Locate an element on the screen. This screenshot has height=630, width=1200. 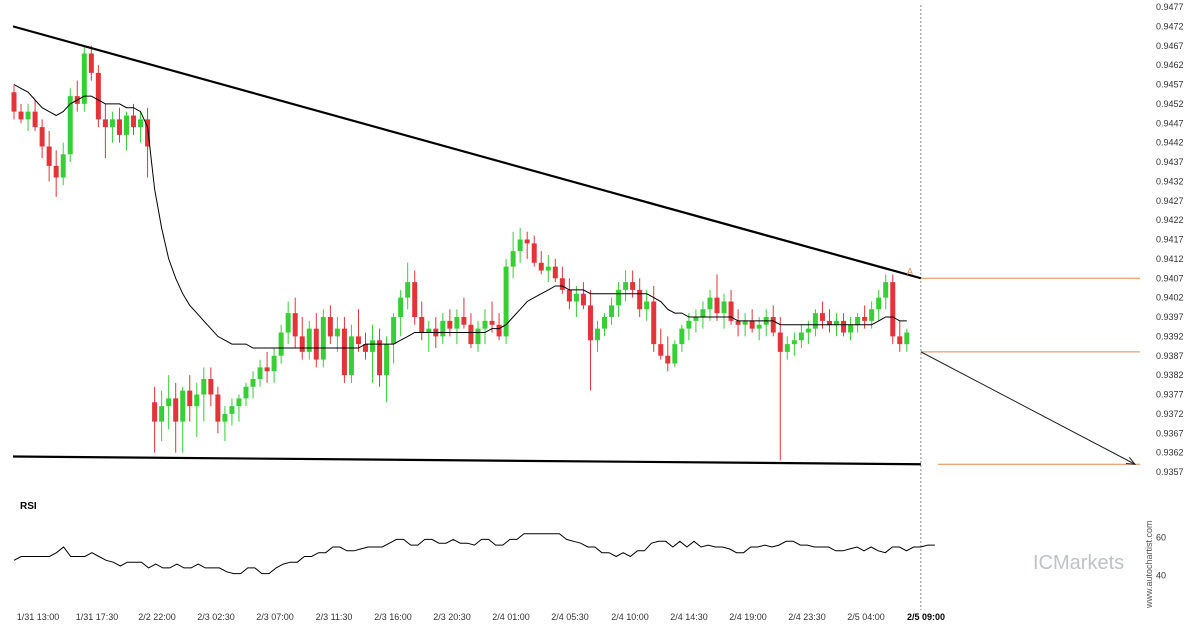
y-tick-label: 0.9372 is located at coordinates (1170, 414).